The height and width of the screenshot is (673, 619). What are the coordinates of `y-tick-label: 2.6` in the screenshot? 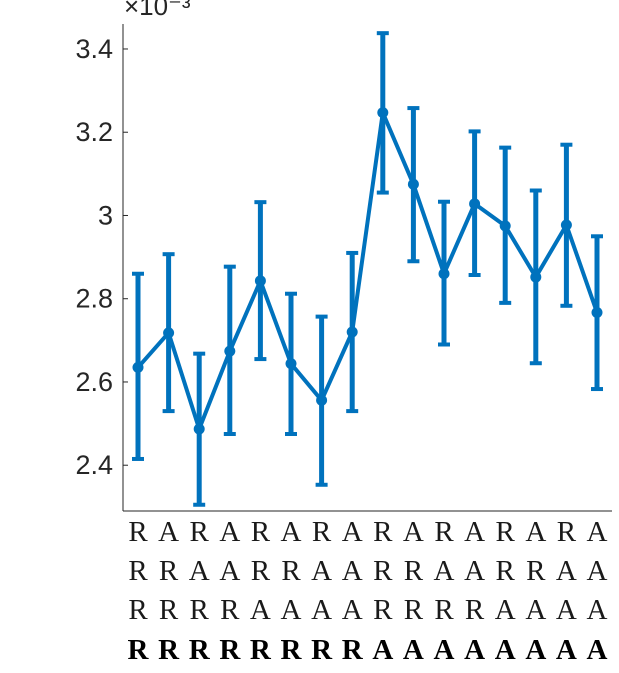 It's located at (94, 382).